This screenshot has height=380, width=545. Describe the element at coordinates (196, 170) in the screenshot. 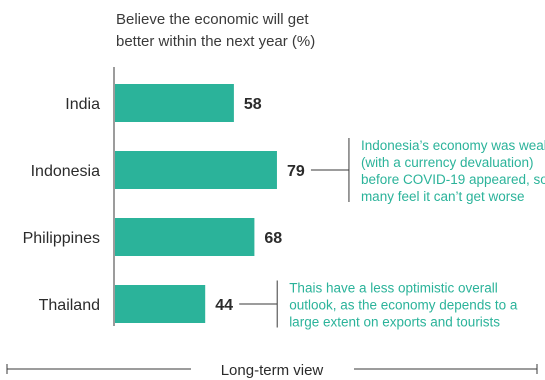

I see `bar-indonesia` at that location.